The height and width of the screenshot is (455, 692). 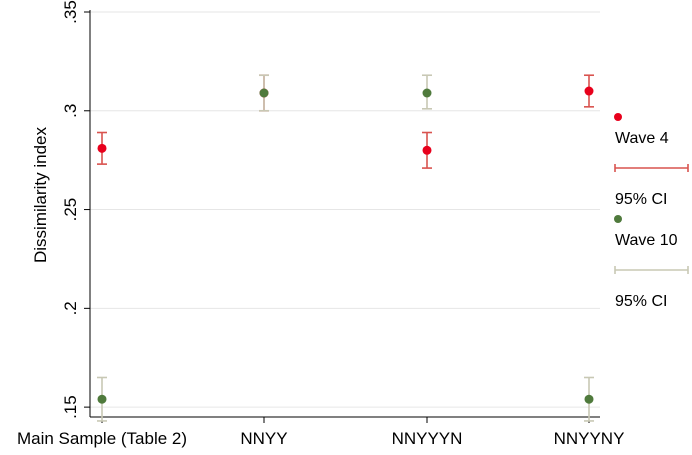 I want to click on y-axis-label: Dissimilarity index, so click(x=40, y=194).